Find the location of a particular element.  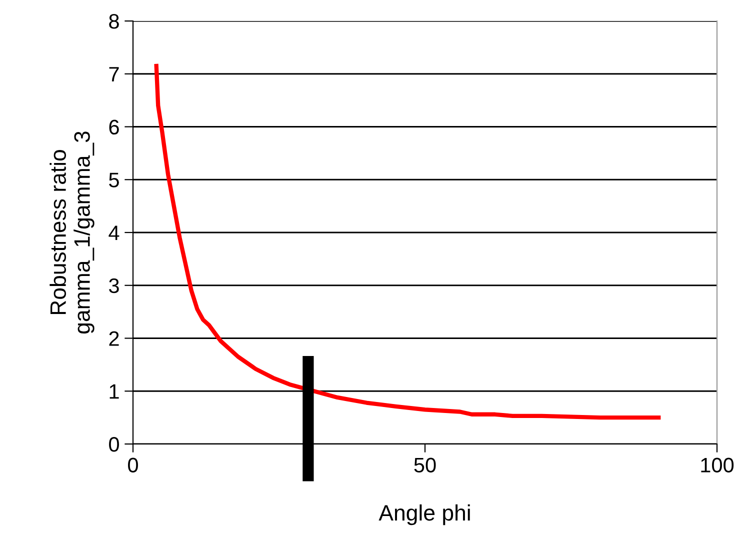

y-tick-label: 0 is located at coordinates (114, 444).